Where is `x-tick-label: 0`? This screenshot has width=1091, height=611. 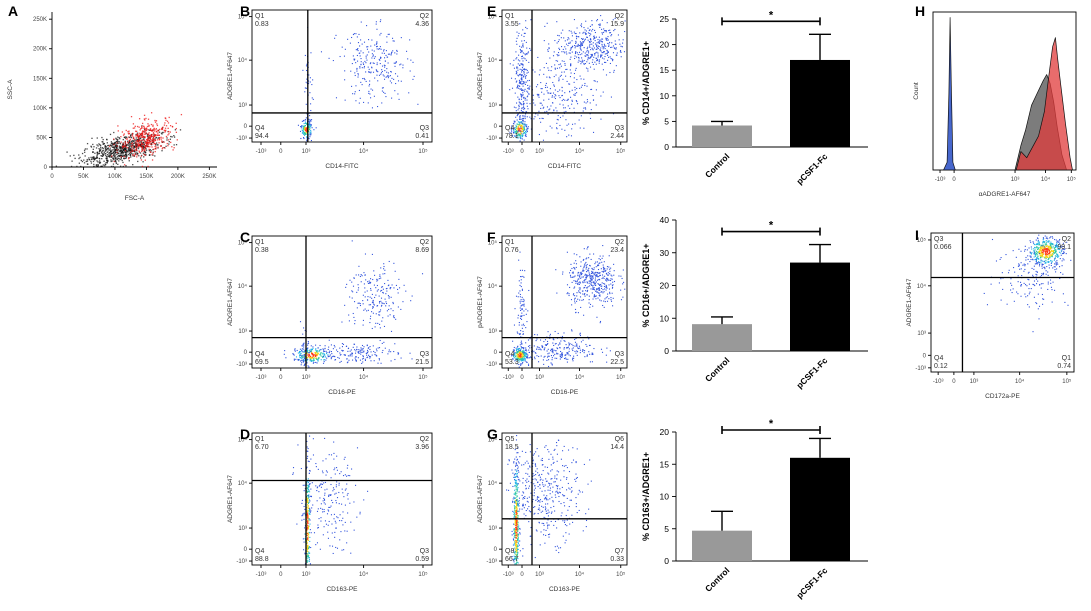
x-tick-label: 0 is located at coordinates (281, 378).